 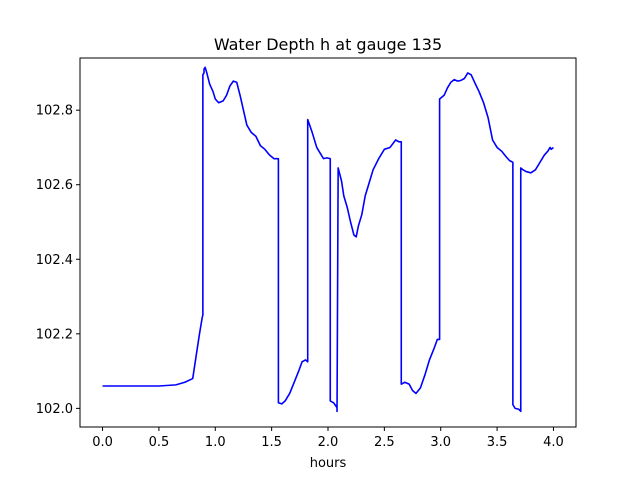 What do you see at coordinates (553, 442) in the screenshot?
I see `x-tick-label: 4.0` at bounding box center [553, 442].